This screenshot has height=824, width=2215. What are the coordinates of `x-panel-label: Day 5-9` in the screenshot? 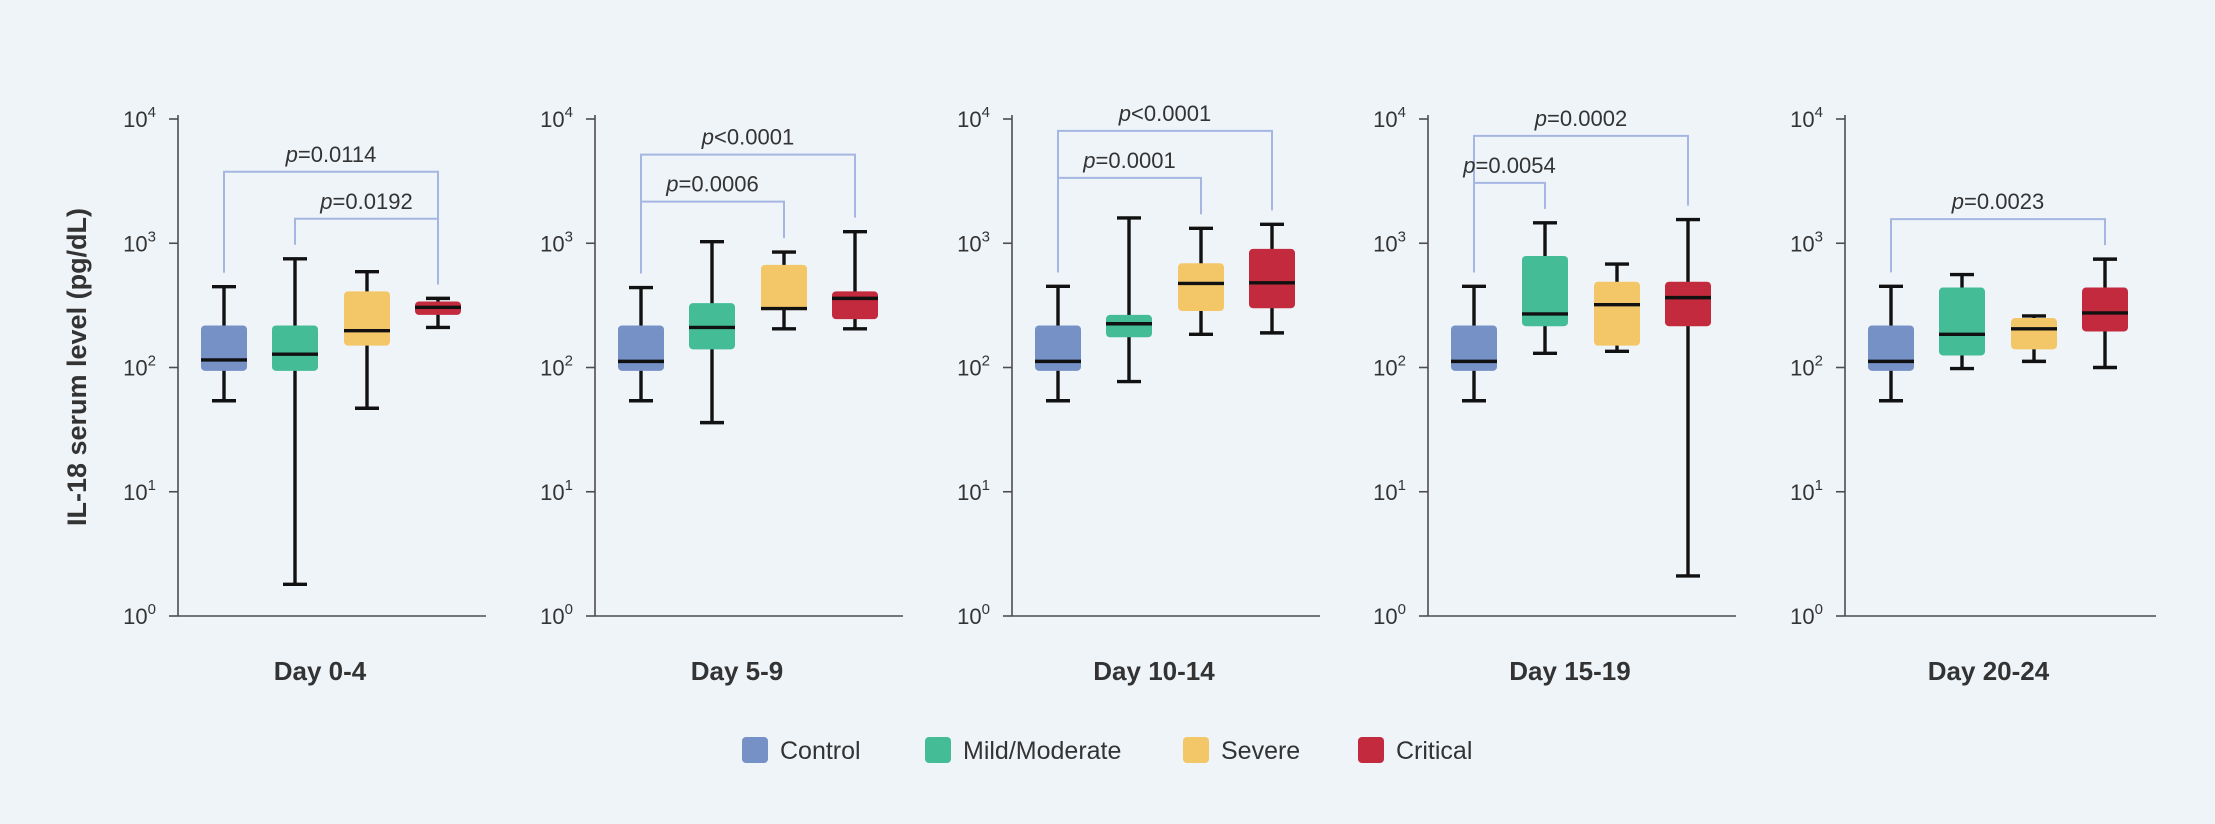 It's located at (737, 671).